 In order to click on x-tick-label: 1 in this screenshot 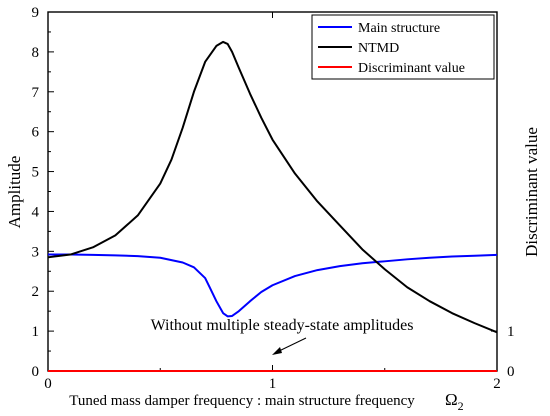, I will do `click(273, 384)`.